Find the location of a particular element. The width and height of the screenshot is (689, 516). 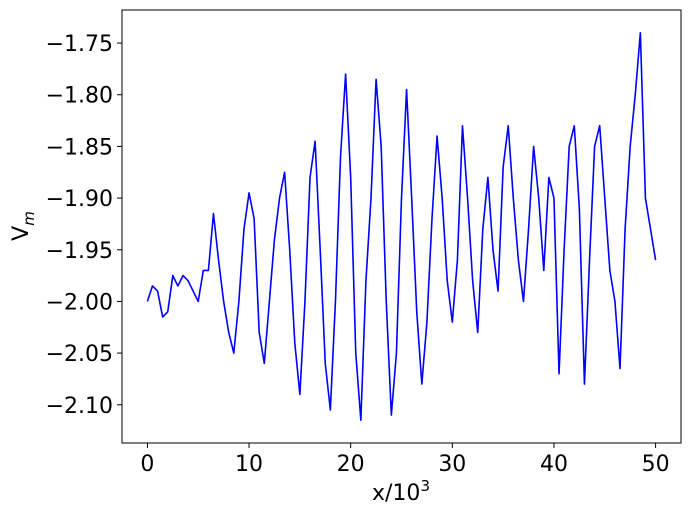

y-tick-label: −2.00 is located at coordinates (79, 302).